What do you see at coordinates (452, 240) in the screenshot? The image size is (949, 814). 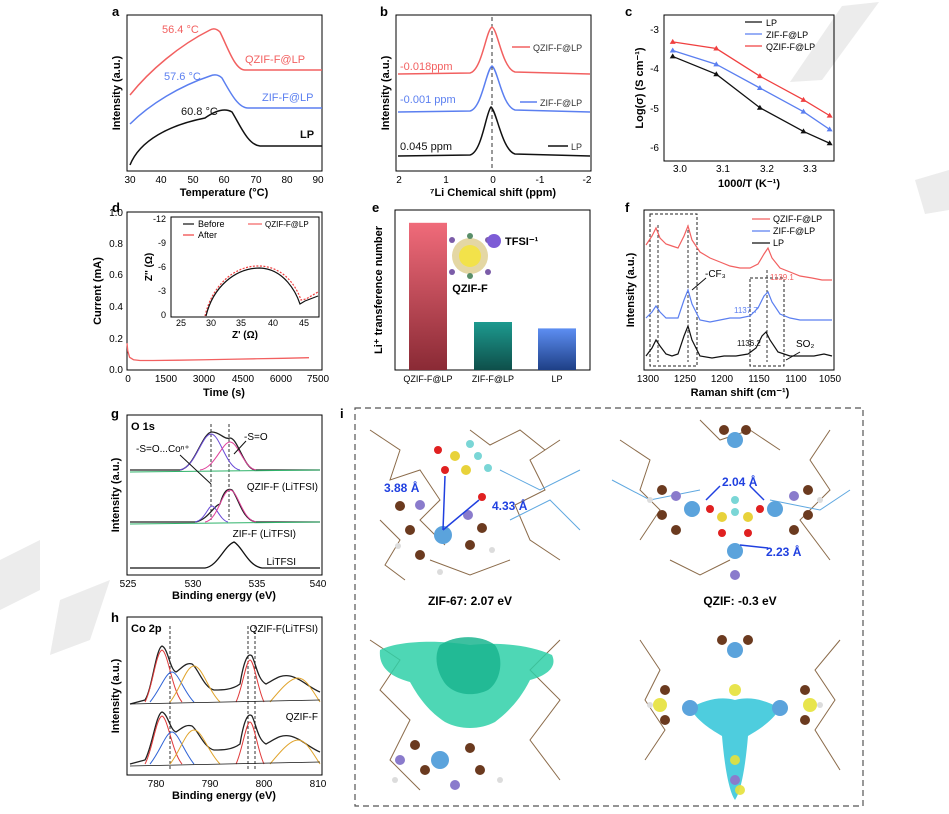 I see `cage-node` at bounding box center [452, 240].